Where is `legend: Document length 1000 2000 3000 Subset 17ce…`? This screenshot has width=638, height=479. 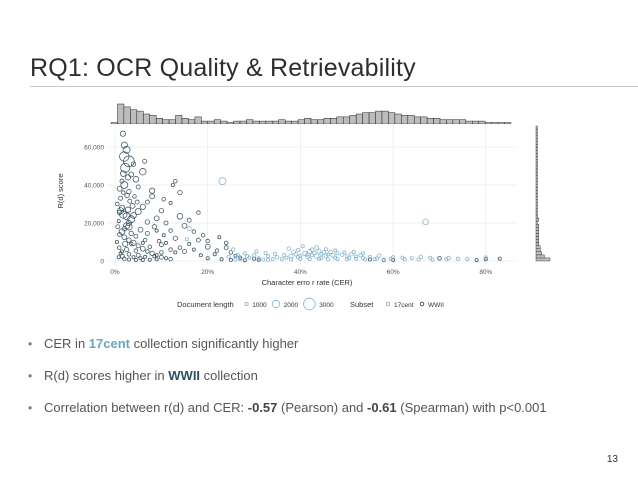 legend: Document length 1000 2000 3000 Subset 17ce… is located at coordinates (310, 304).